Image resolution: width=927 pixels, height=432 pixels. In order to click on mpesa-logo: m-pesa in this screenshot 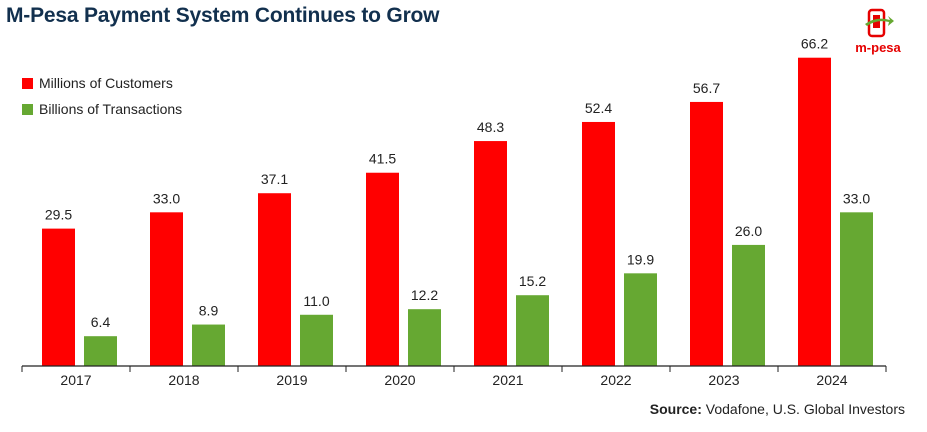, I will do `click(878, 32)`.